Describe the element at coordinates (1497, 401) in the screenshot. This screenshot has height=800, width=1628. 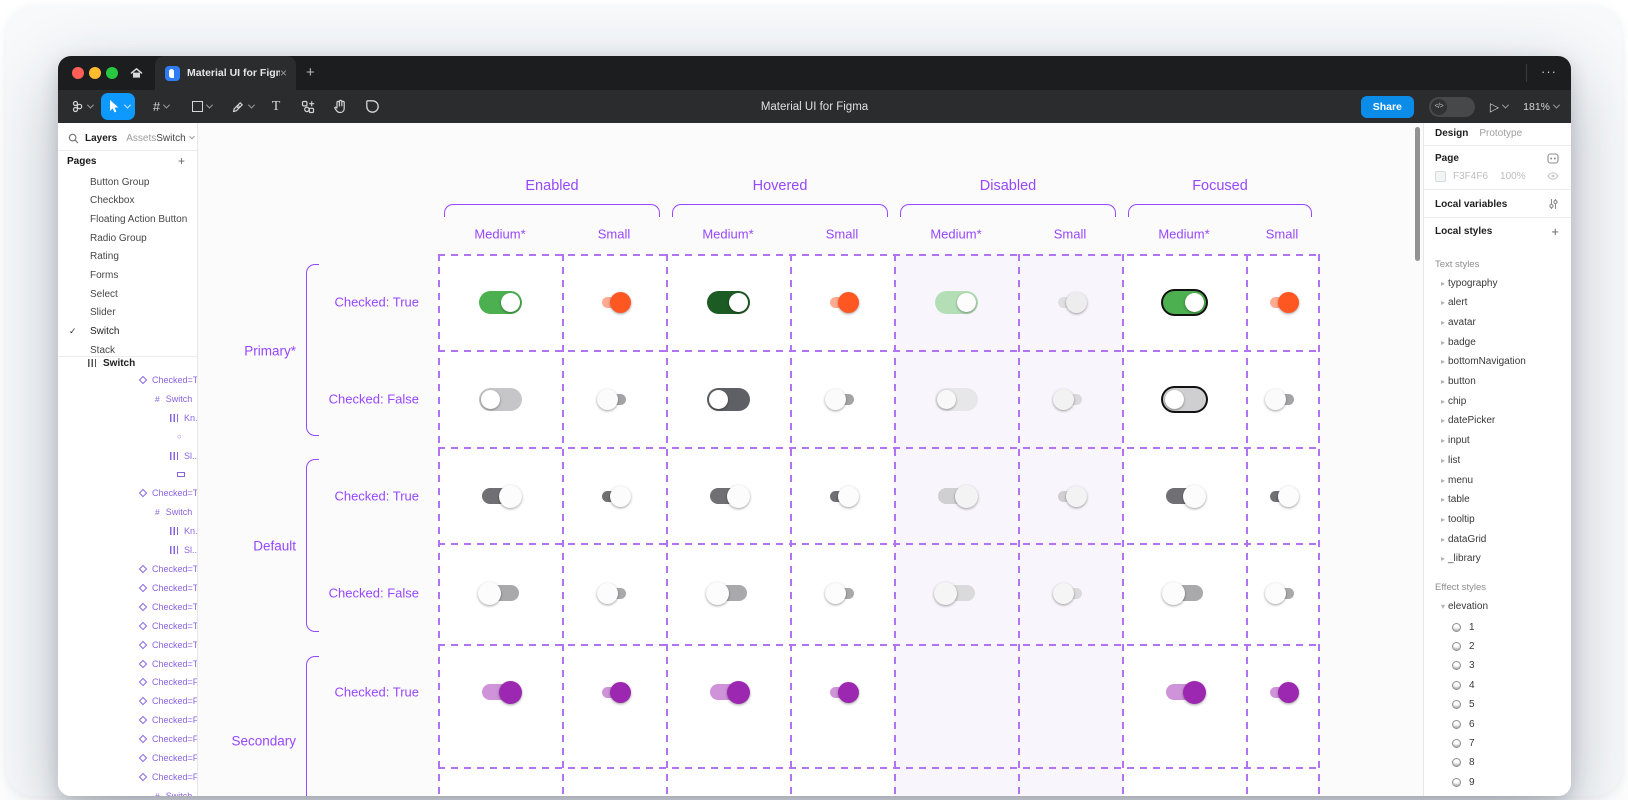
I see `text-style-item: ▸ chip` at that location.